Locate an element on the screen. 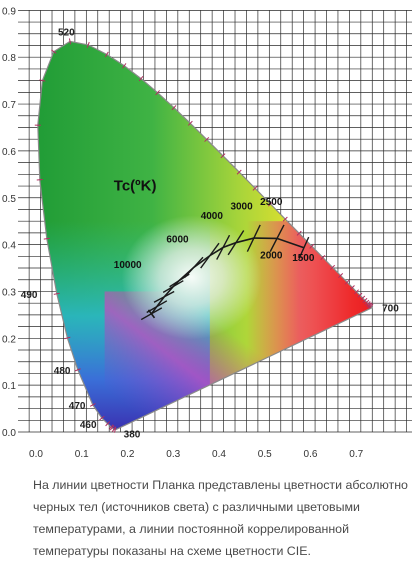  wavelength-label: 470 is located at coordinates (77, 406).